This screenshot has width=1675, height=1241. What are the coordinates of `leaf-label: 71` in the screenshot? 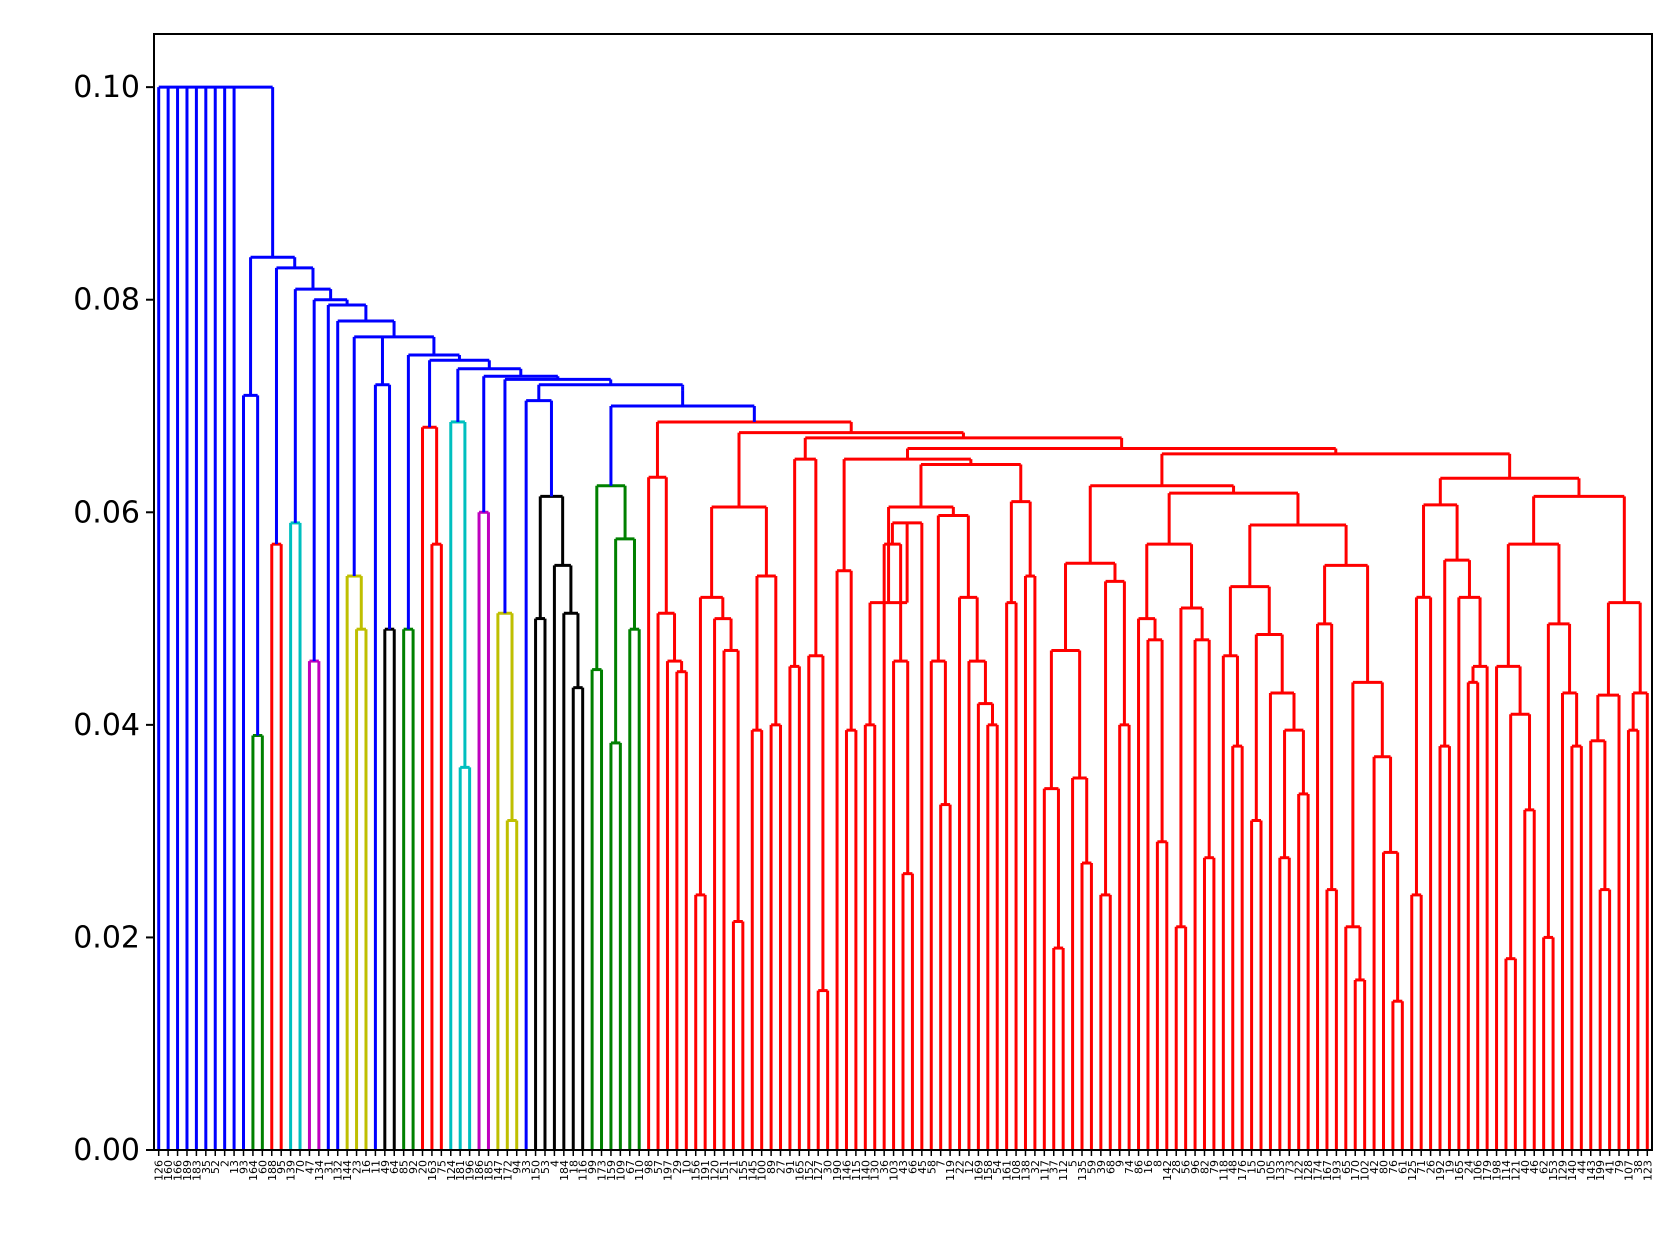 It's located at (1421, 1167).